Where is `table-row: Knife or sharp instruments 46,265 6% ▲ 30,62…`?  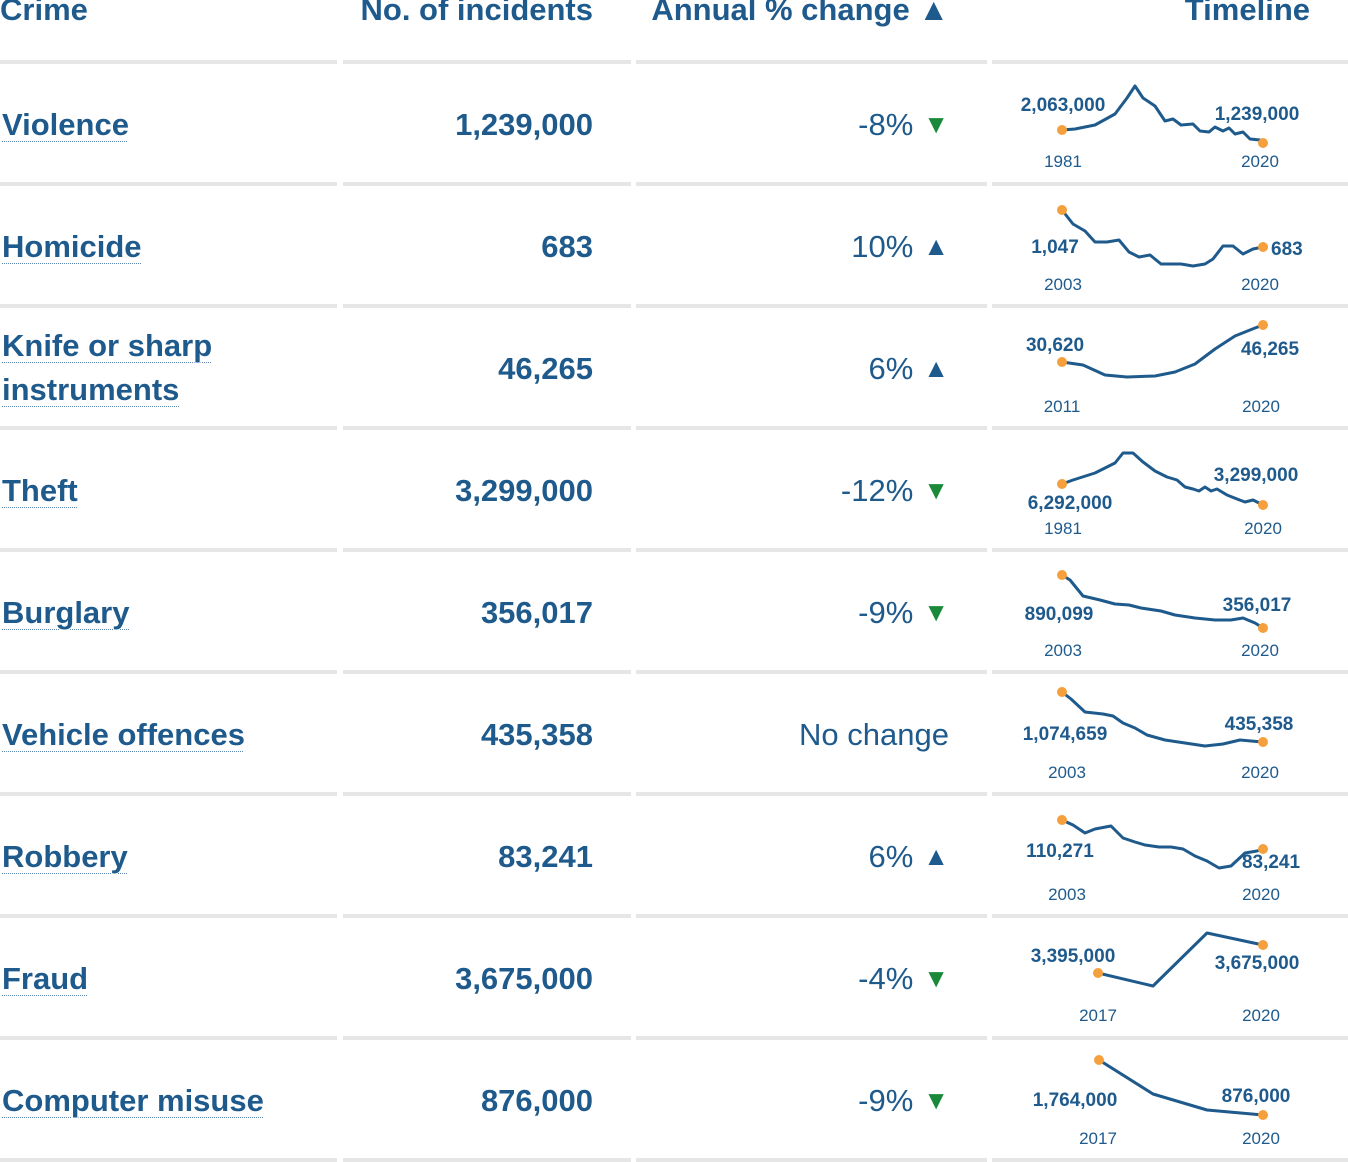
table-row: Knife or sharp instruments 46,265 6% ▲ 30,62… is located at coordinates (674, 365).